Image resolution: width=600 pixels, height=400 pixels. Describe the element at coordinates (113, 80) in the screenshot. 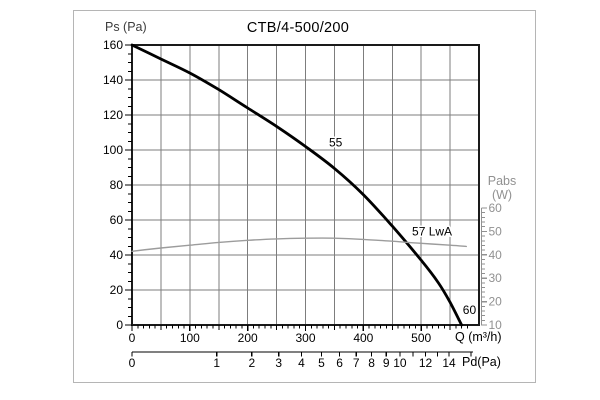

I see `y-axis-tick-label: 140` at that location.